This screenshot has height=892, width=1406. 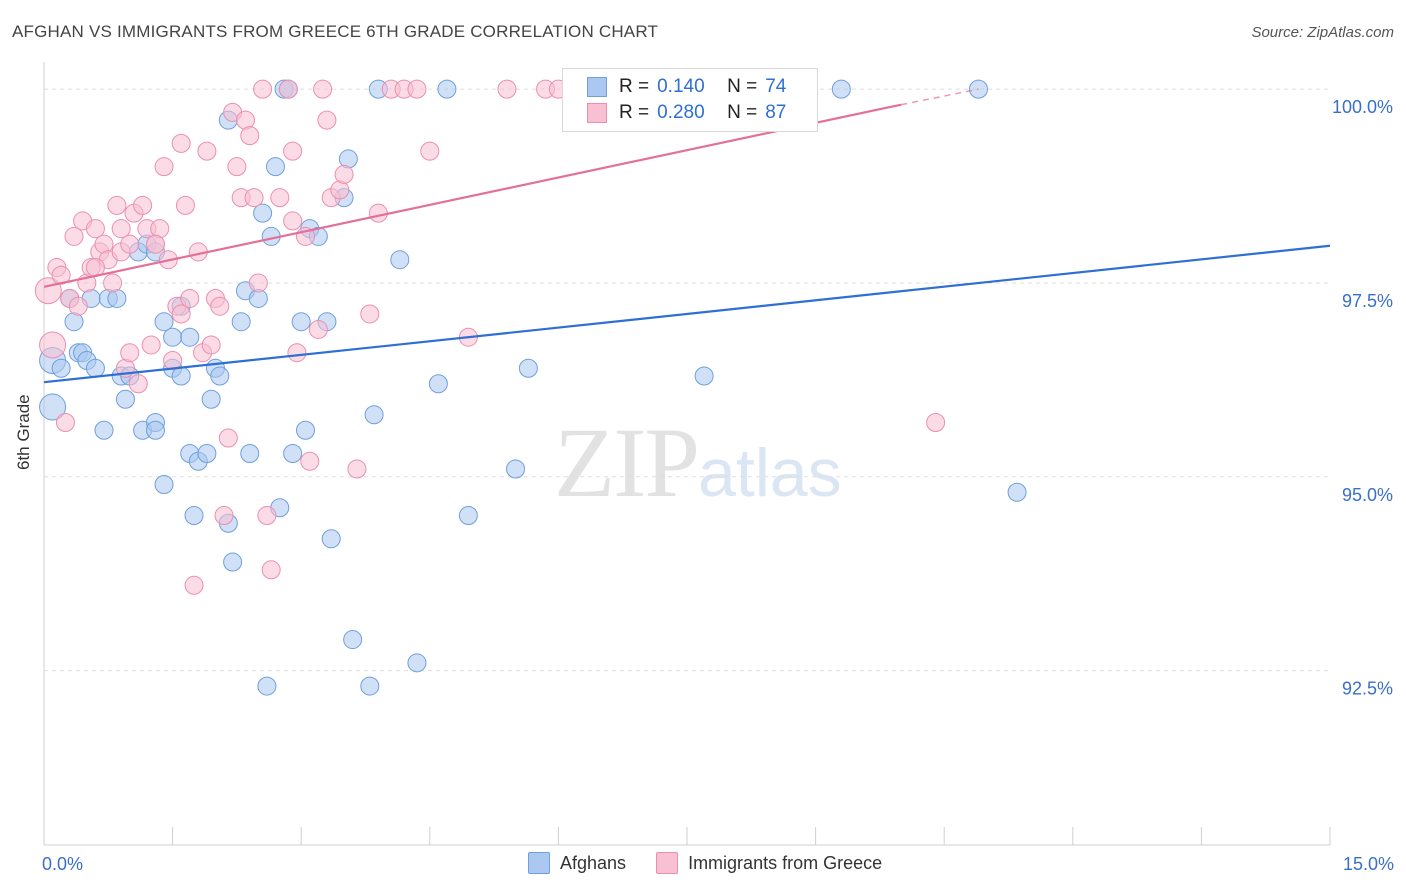 I want to click on series-legend-greece: Immigrants from Greece, so click(x=769, y=863).